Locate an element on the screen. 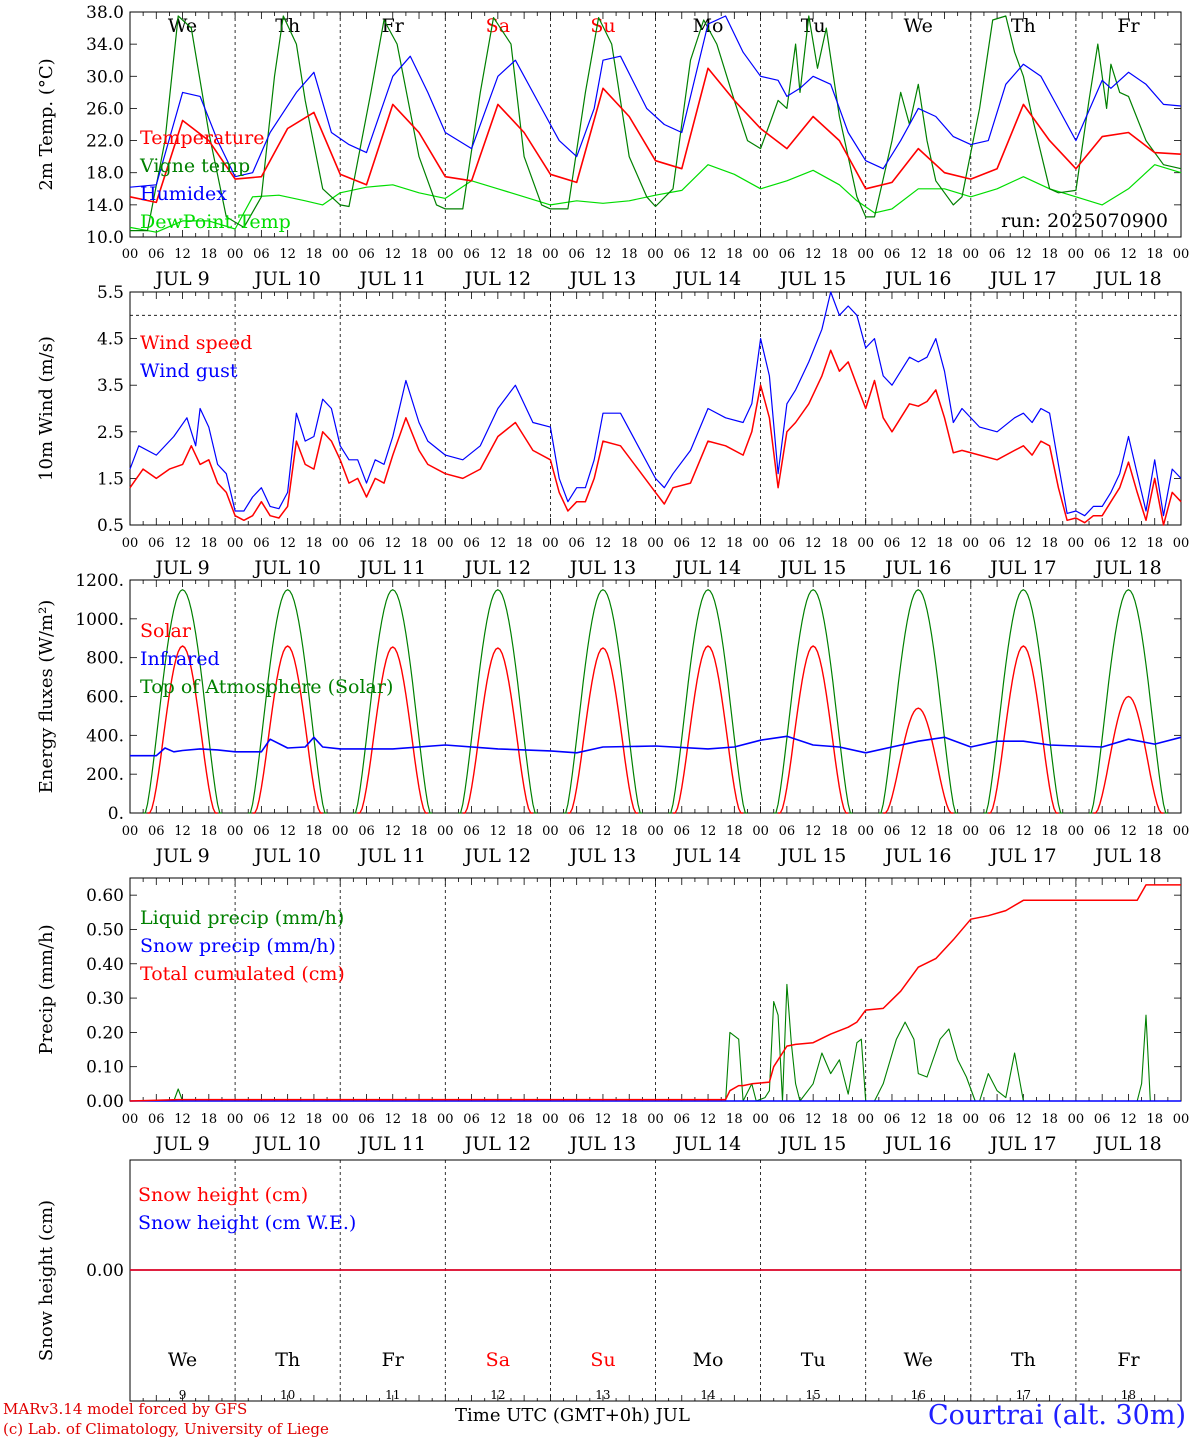  temperature-date-label: JUL 14 is located at coordinates (707, 279).